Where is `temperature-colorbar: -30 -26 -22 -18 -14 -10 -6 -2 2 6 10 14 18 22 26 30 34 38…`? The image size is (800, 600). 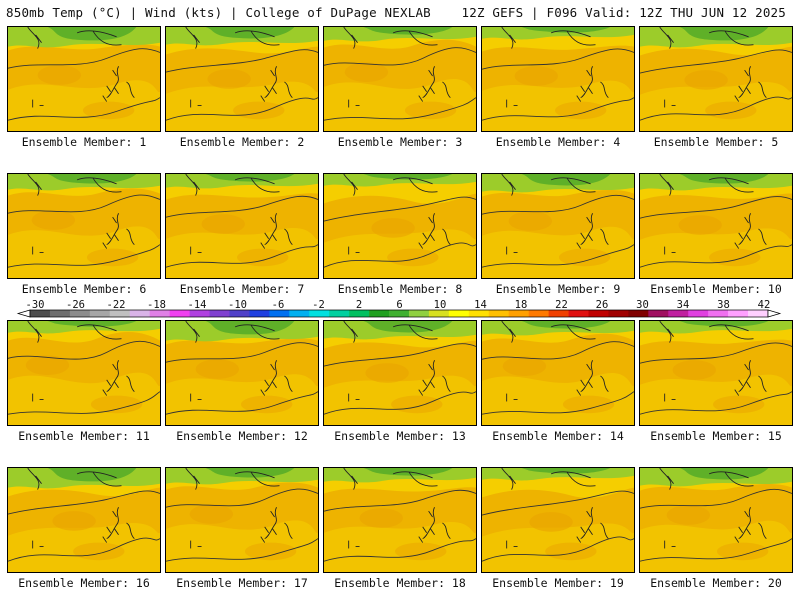
temperature-colorbar: -30 -26 -22 -18 -14 -10 -6 -2 2 6 10 14 18 22 26 30 34 38… is located at coordinates (399, 309).